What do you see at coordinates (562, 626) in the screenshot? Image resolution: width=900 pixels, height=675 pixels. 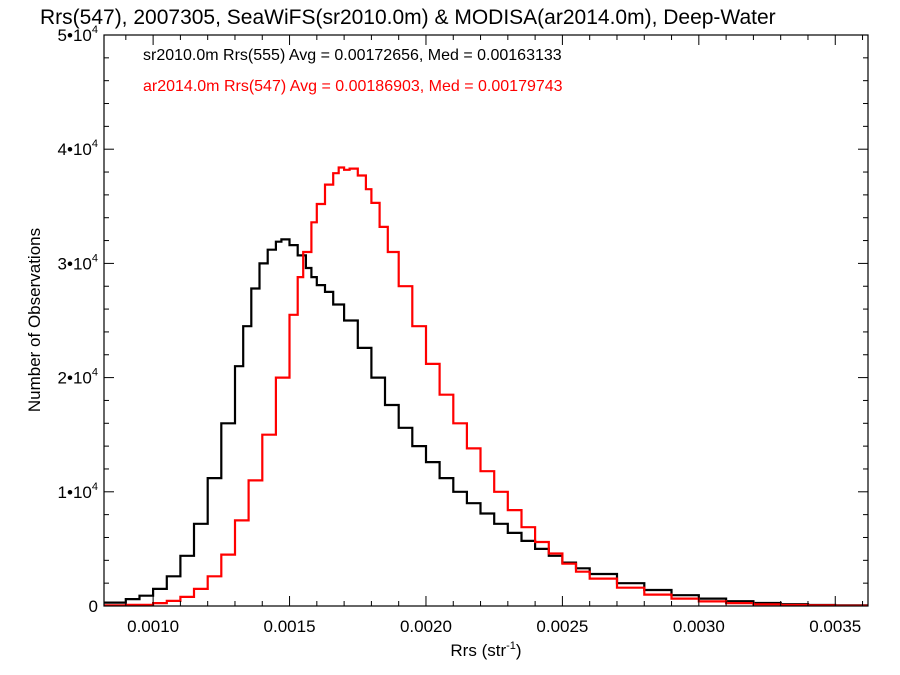 I see `x-tick-label: 0.0025` at bounding box center [562, 626].